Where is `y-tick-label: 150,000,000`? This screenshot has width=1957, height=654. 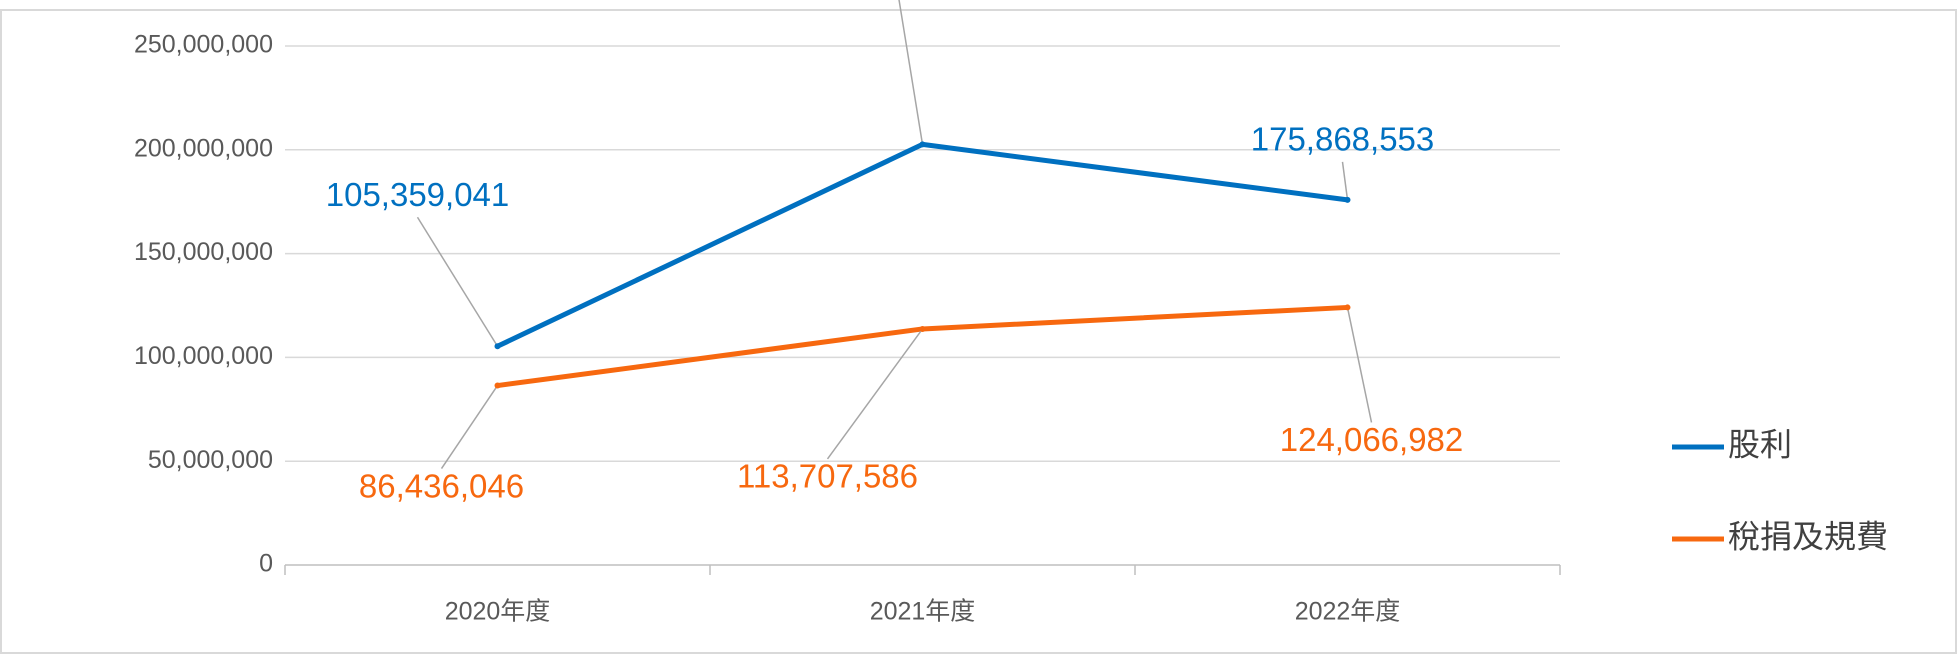 y-tick-label: 150,000,000 is located at coordinates (203, 252).